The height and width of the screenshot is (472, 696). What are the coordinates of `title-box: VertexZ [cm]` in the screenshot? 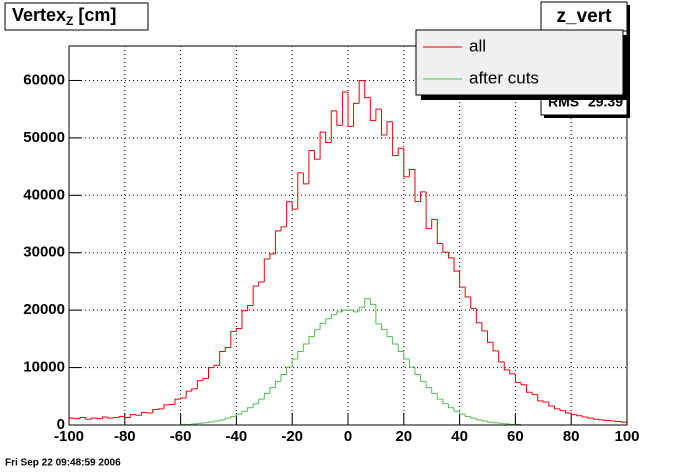 It's located at (76, 16).